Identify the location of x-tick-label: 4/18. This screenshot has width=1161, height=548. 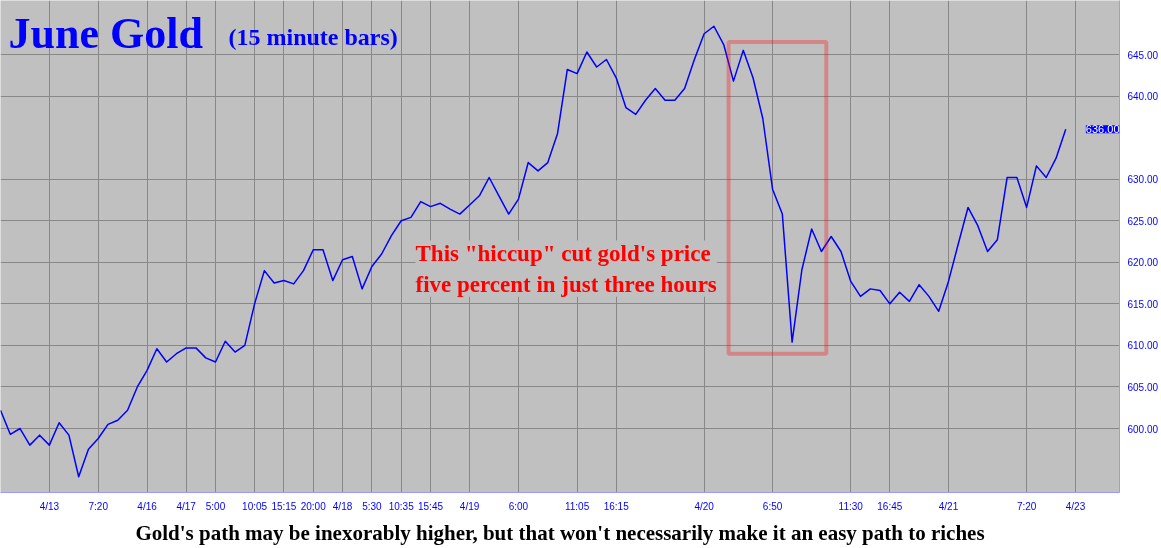
(342, 506).